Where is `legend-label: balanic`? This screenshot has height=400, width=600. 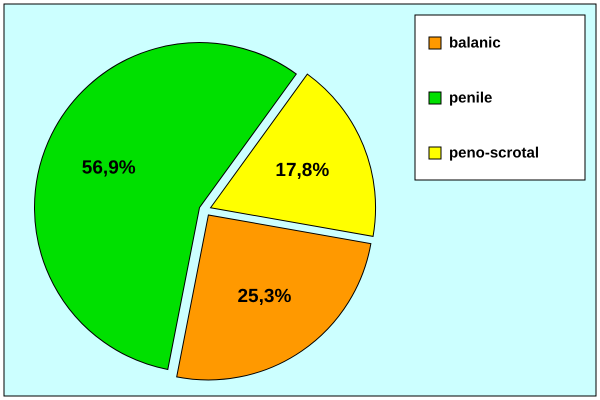 legend-label: balanic is located at coordinates (475, 43).